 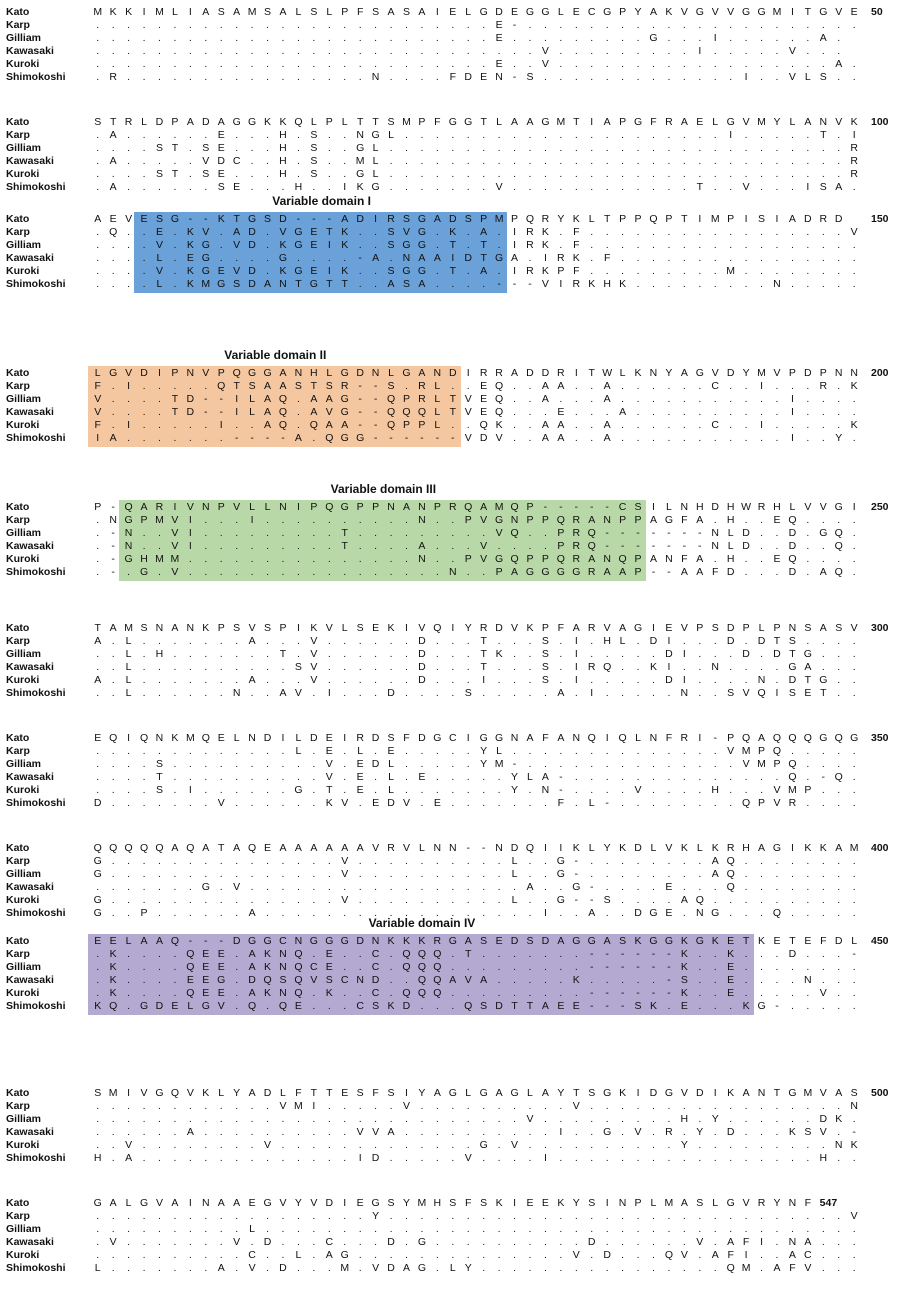 I want to click on residue: Y, so click(x=422, y=1093).